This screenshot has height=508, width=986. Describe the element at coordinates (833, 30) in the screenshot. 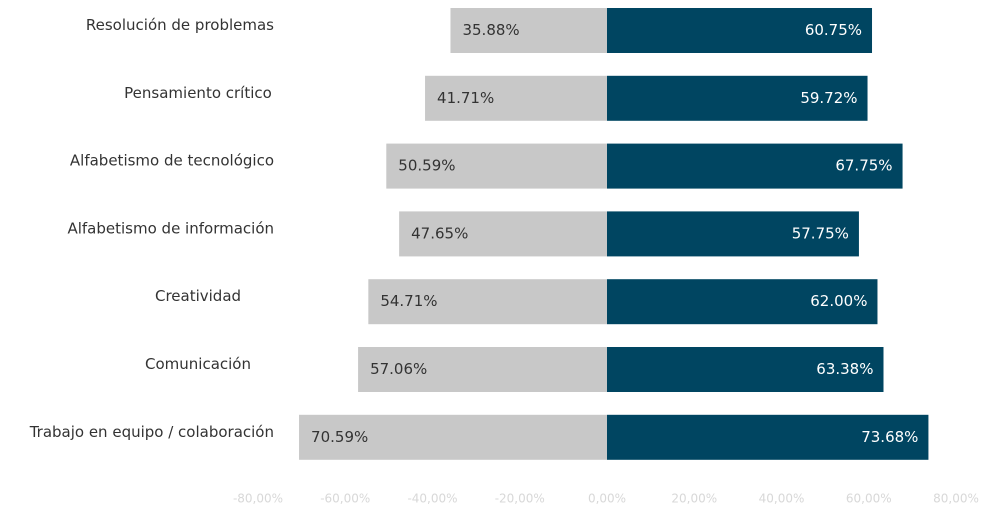

I see `value-label: 60.75%` at that location.